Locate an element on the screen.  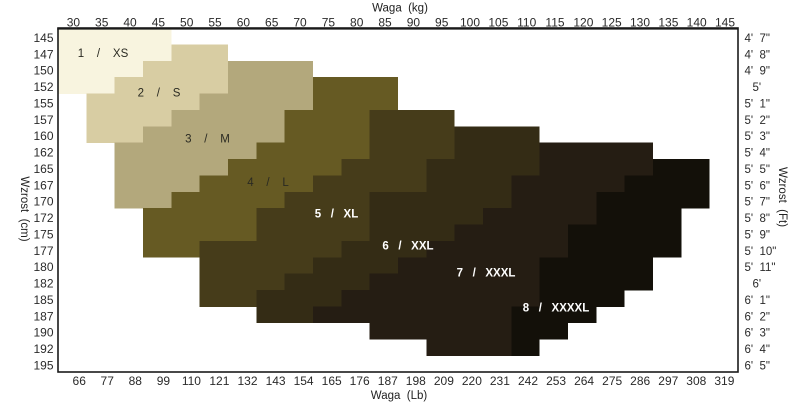
svg-text: 95 is located at coordinates (442, 22).